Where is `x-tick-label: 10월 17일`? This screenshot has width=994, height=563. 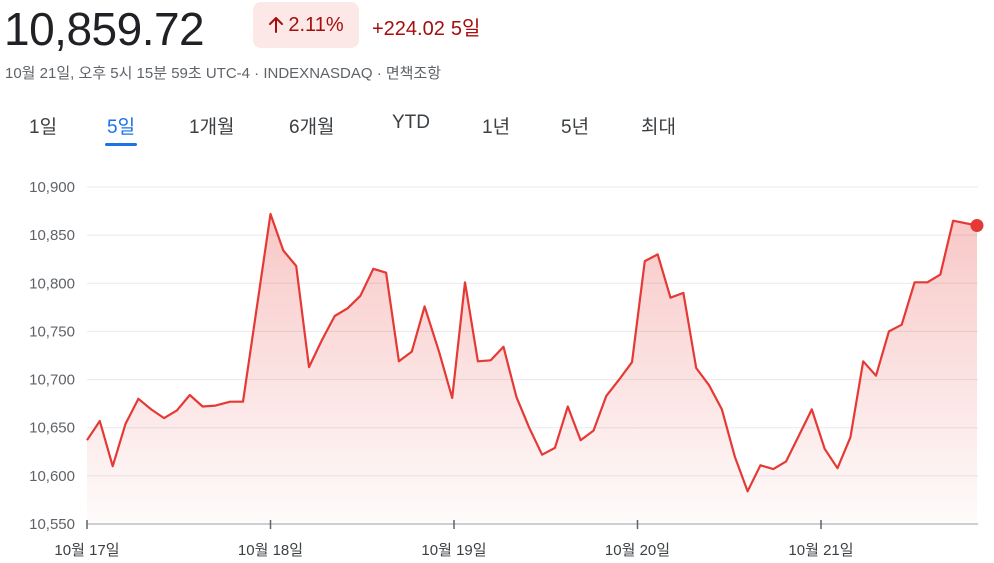
x-tick-label: 10월 17일 is located at coordinates (86, 550).